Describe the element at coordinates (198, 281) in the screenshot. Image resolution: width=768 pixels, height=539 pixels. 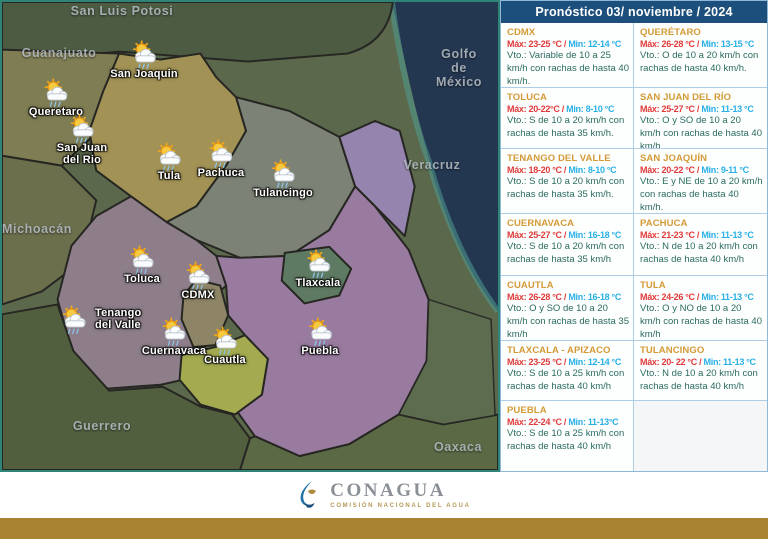
I see `city-marker-cdmx: CDMX` at that location.